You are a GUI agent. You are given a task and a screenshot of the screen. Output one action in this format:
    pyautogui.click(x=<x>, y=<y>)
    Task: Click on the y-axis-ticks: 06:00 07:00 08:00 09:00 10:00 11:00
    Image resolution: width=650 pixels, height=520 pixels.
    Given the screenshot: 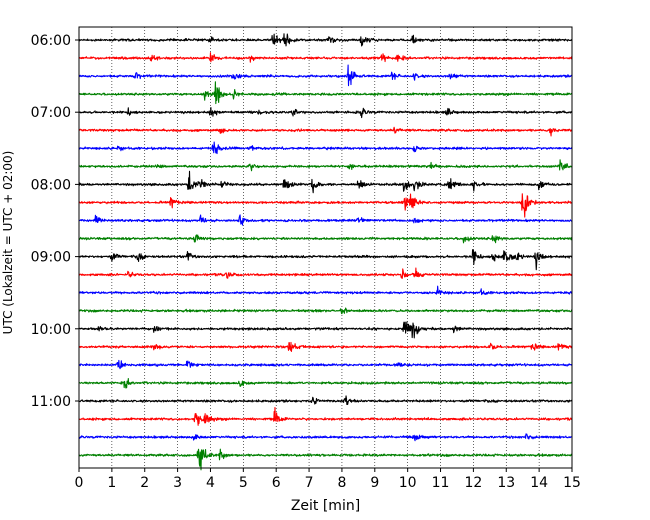 What is the action you would take?
    pyautogui.click(x=55, y=221)
    